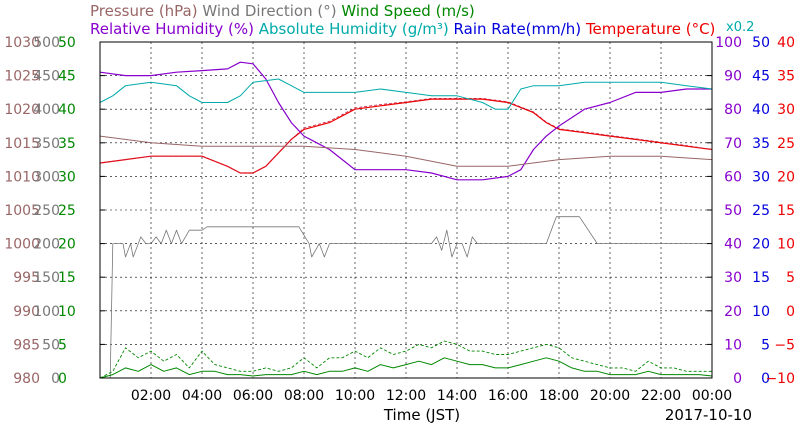 The width and height of the screenshot is (800, 434). What do you see at coordinates (786, 144) in the screenshot?
I see `axis-tick-temp: 25` at bounding box center [786, 144].